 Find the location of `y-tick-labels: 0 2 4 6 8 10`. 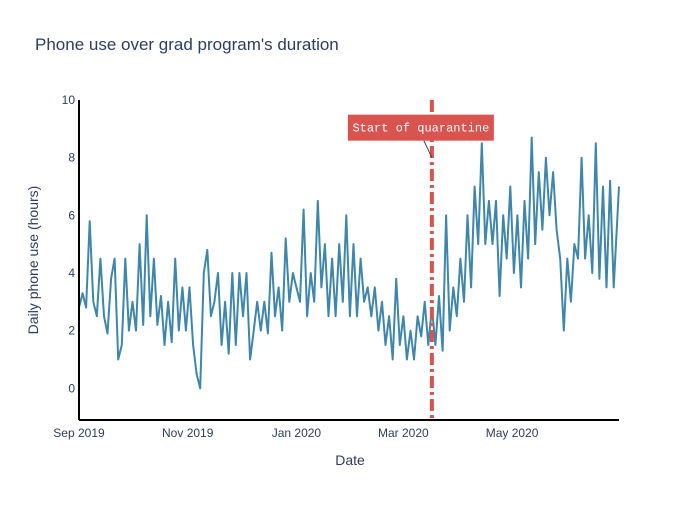

y-tick-labels: 0 2 4 6 8 10 is located at coordinates (69, 244).